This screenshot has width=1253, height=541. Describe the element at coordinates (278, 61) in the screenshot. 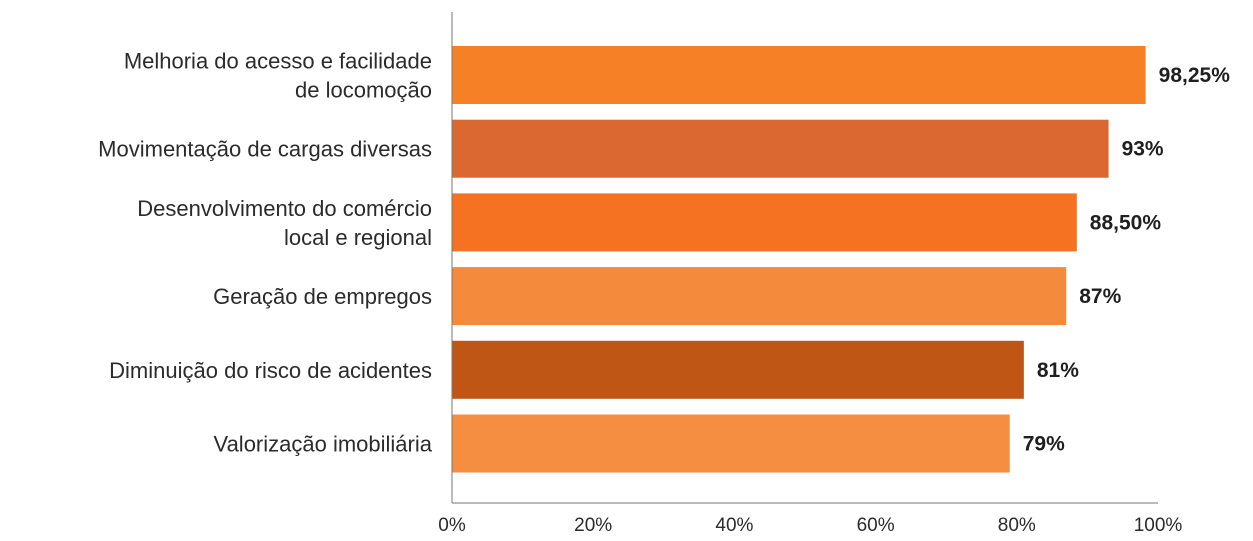

I see `category-label-line: Melhoria do acesso e facilidade` at that location.